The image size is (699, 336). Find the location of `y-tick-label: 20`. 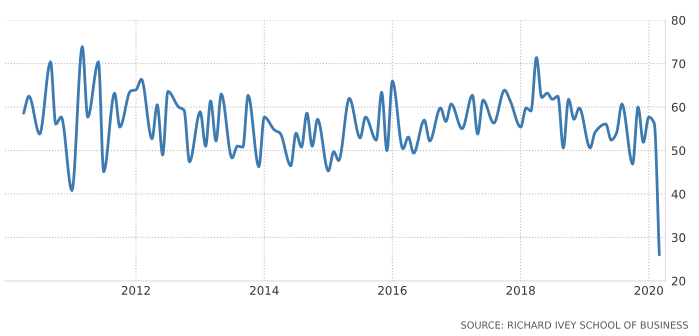

y-tick-label: 20 is located at coordinates (679, 281).